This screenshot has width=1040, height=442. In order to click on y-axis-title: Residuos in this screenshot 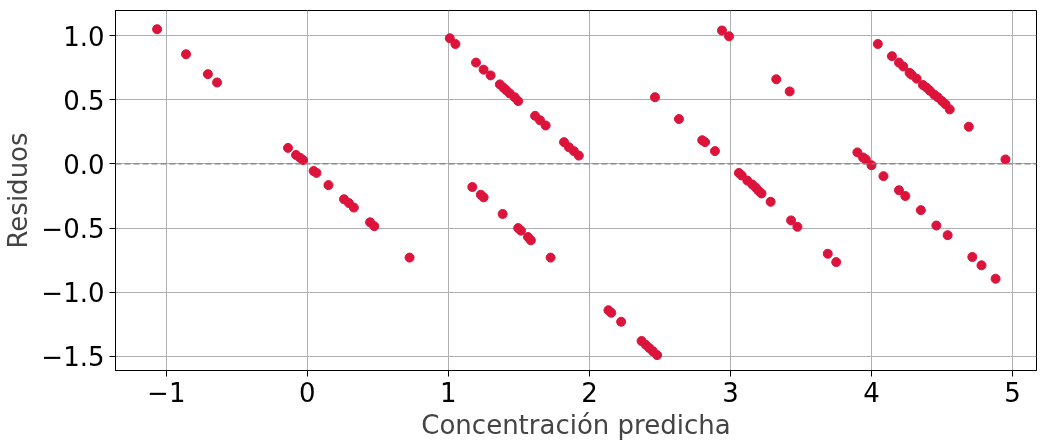, I will do `click(18, 190)`.